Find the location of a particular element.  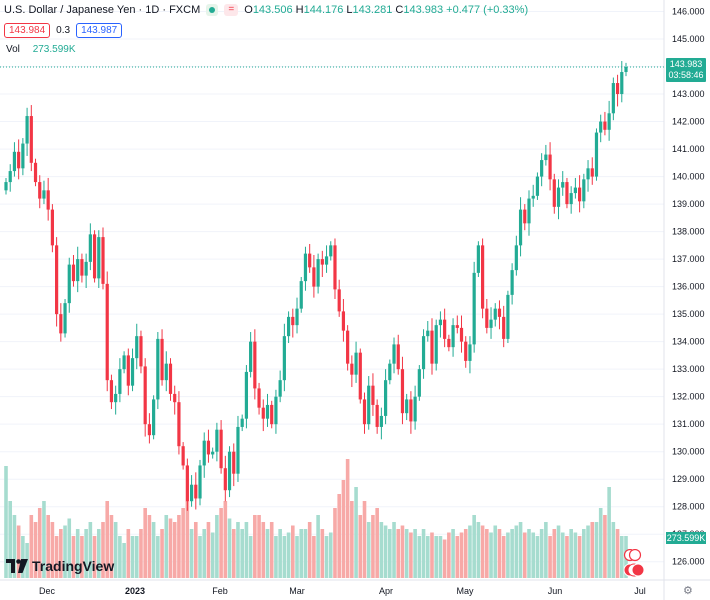

time-tick-label: 2023 is located at coordinates (135, 591).